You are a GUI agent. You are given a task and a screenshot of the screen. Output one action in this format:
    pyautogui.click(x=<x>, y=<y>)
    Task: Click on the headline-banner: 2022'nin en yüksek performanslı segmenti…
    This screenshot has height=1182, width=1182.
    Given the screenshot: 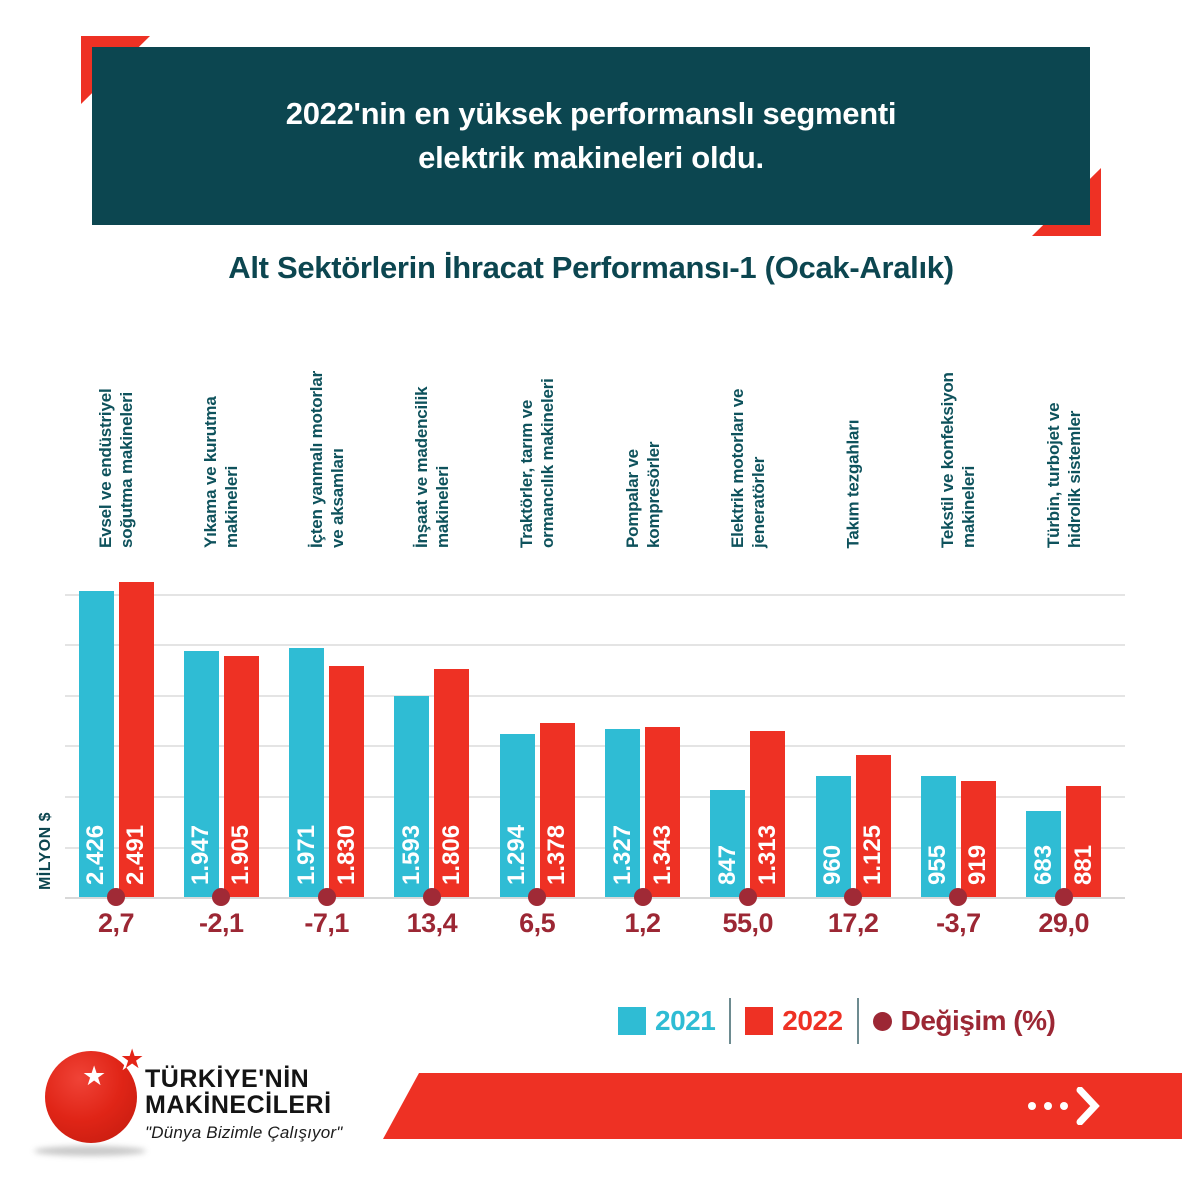 What is the action you would take?
    pyautogui.click(x=591, y=136)
    